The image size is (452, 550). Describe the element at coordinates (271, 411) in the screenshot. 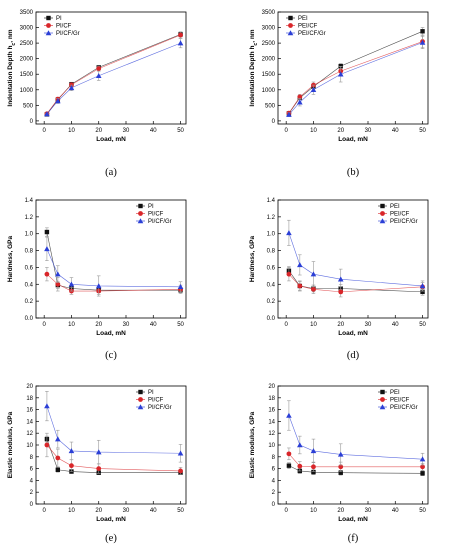

I see `y-tick-label: 16` at that location.